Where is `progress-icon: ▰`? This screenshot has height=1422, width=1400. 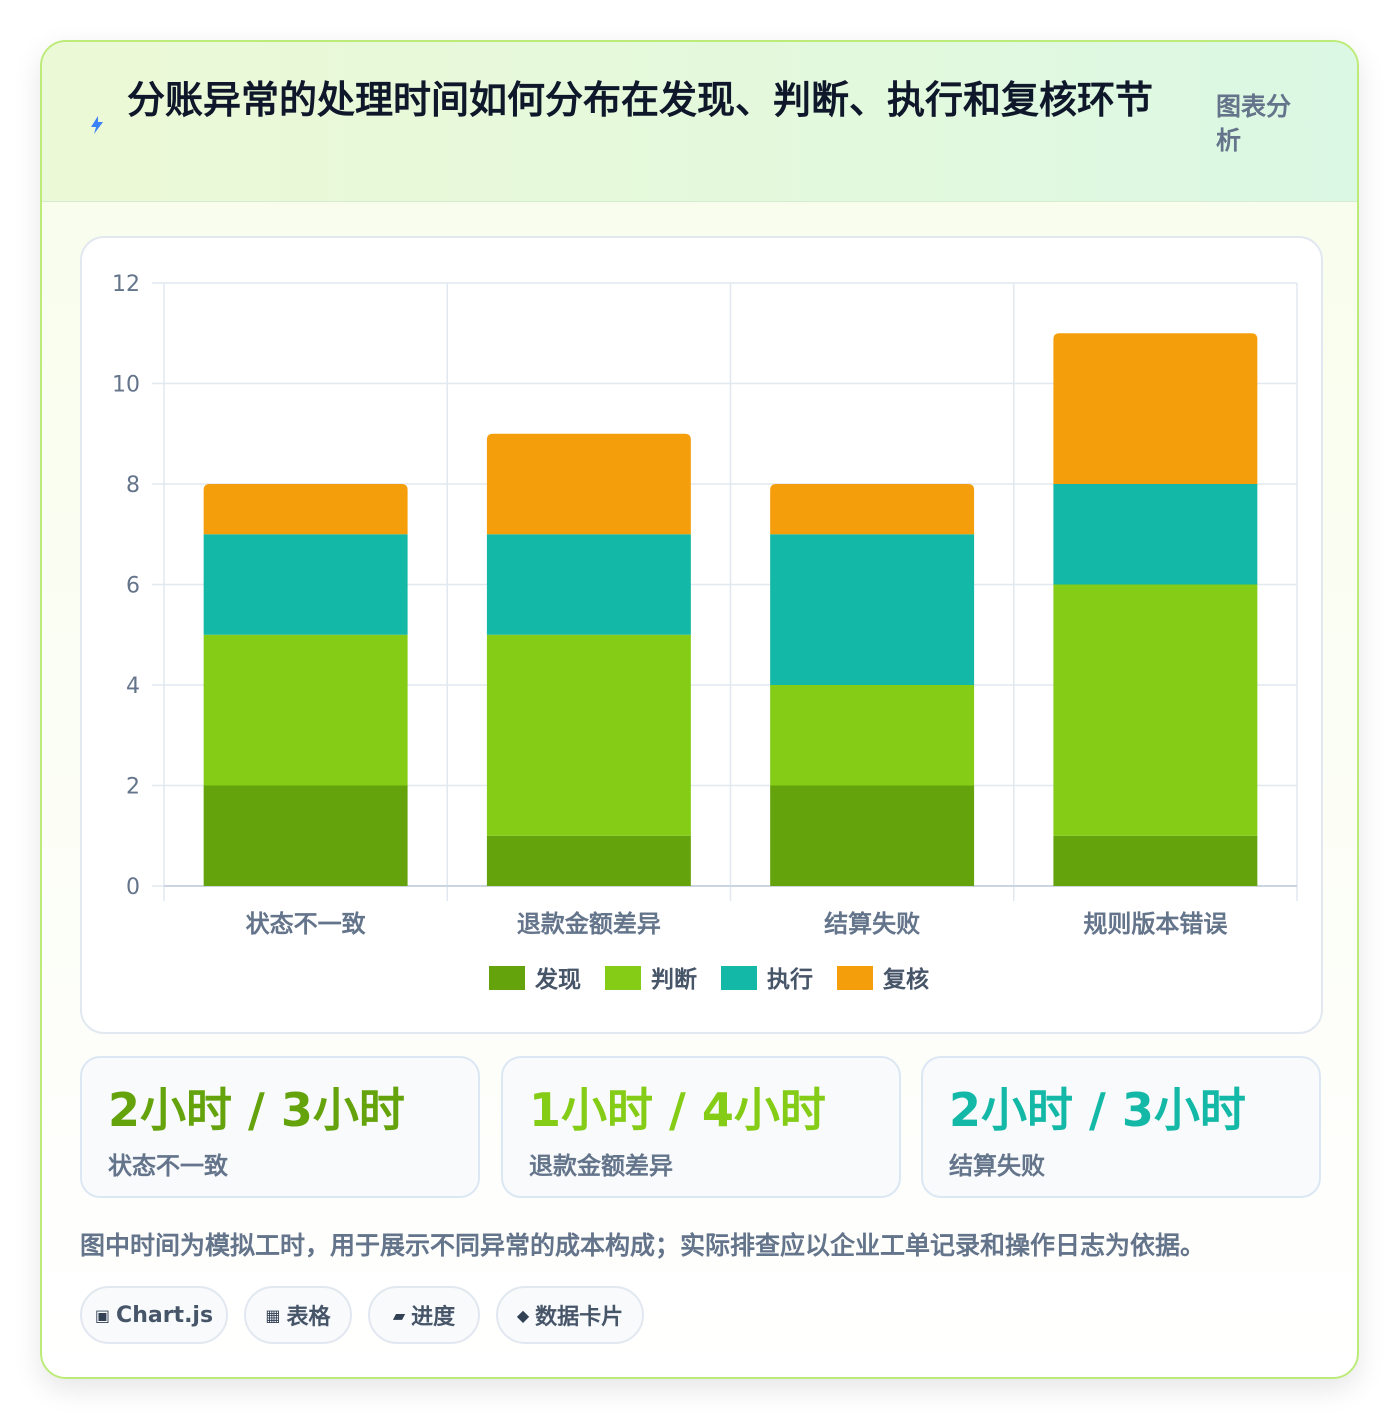 progress-icon: ▰ is located at coordinates (399, 1315).